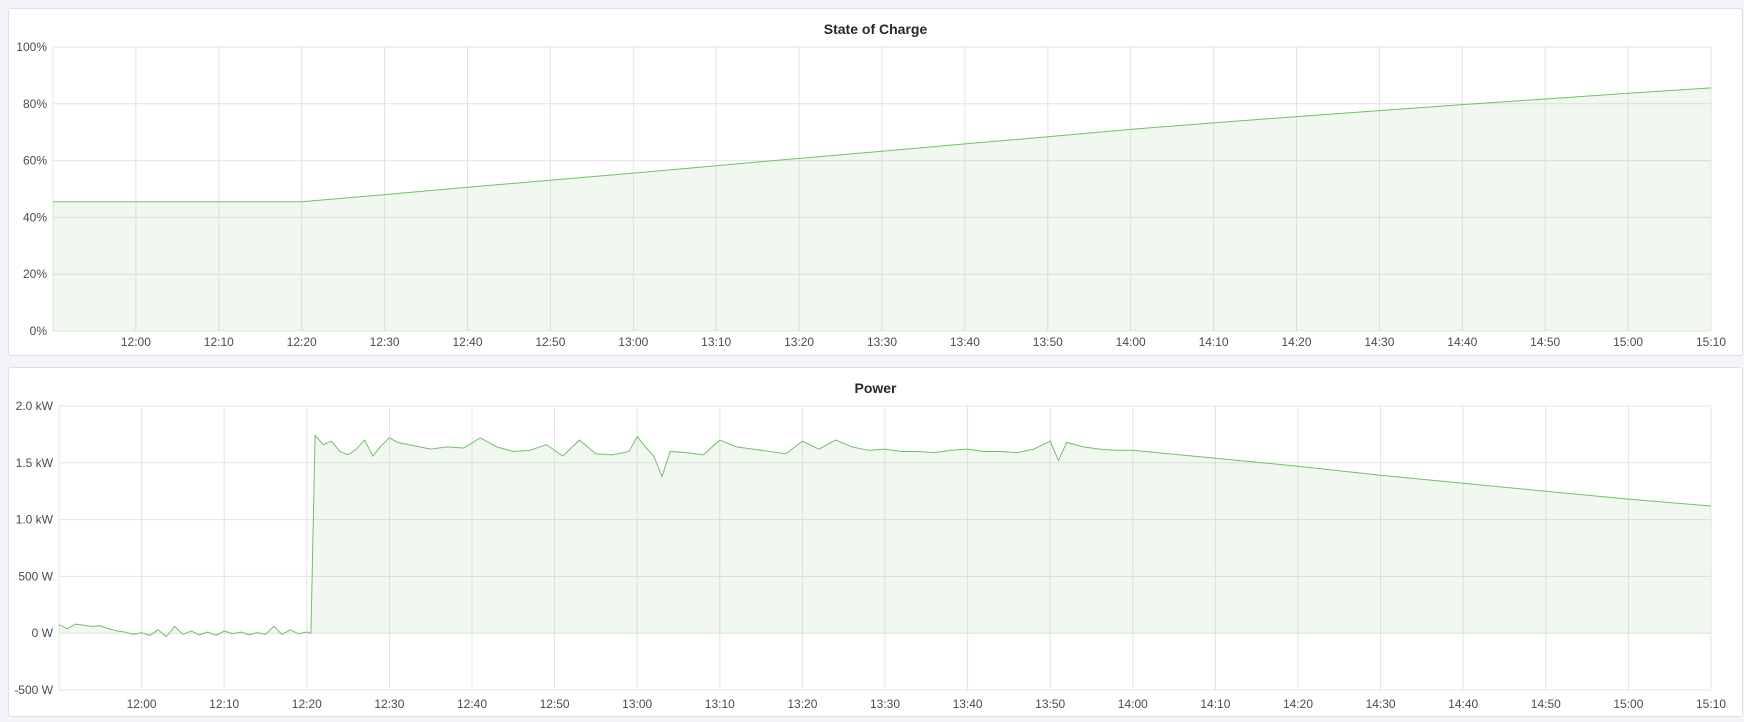 This screenshot has height=722, width=1744. What do you see at coordinates (33, 690) in the screenshot?
I see `y-tick-label: -500 W` at bounding box center [33, 690].